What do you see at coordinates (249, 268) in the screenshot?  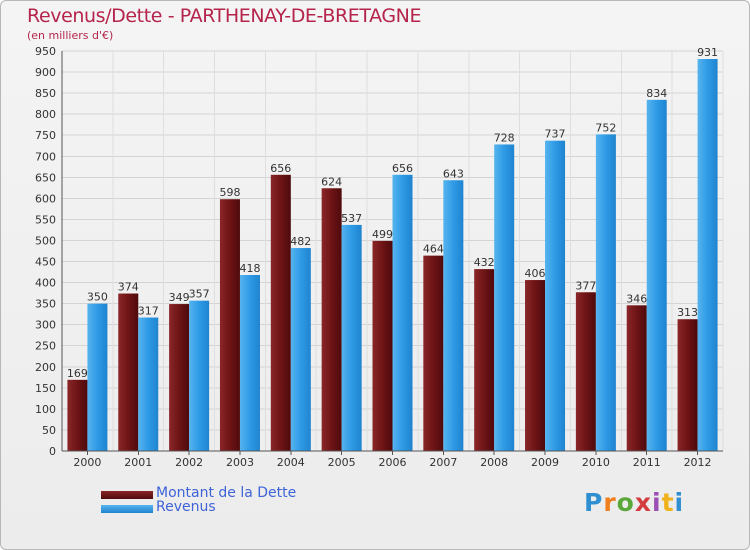 I see `value-label-revenus-2003: 418` at bounding box center [249, 268].